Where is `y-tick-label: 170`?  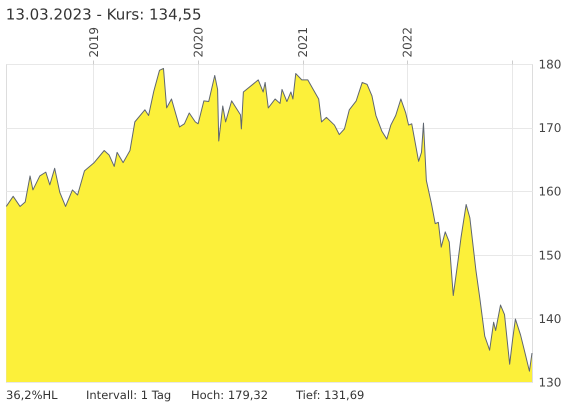
y-tick-label: 170 is located at coordinates (550, 128).